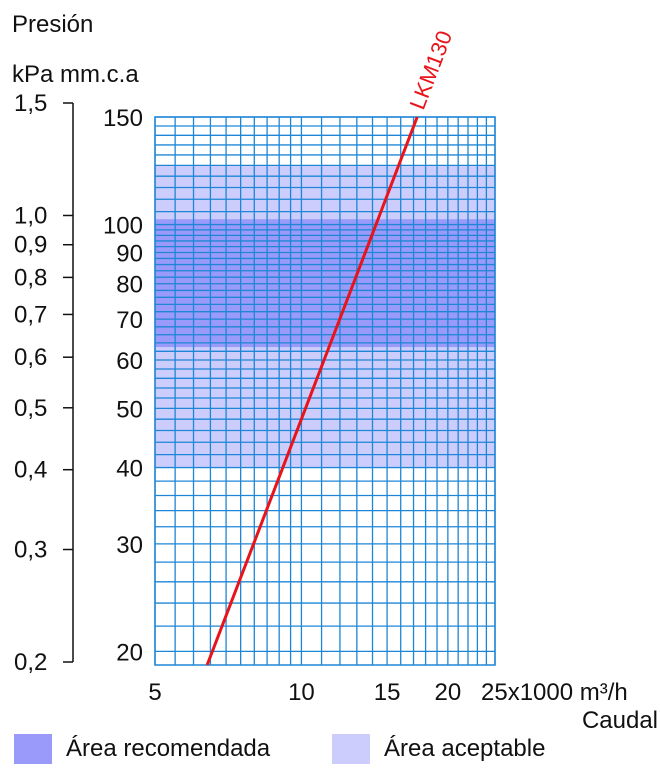 The image size is (660, 769). I want to click on kpa-tick-label: 0,6, so click(30, 357).